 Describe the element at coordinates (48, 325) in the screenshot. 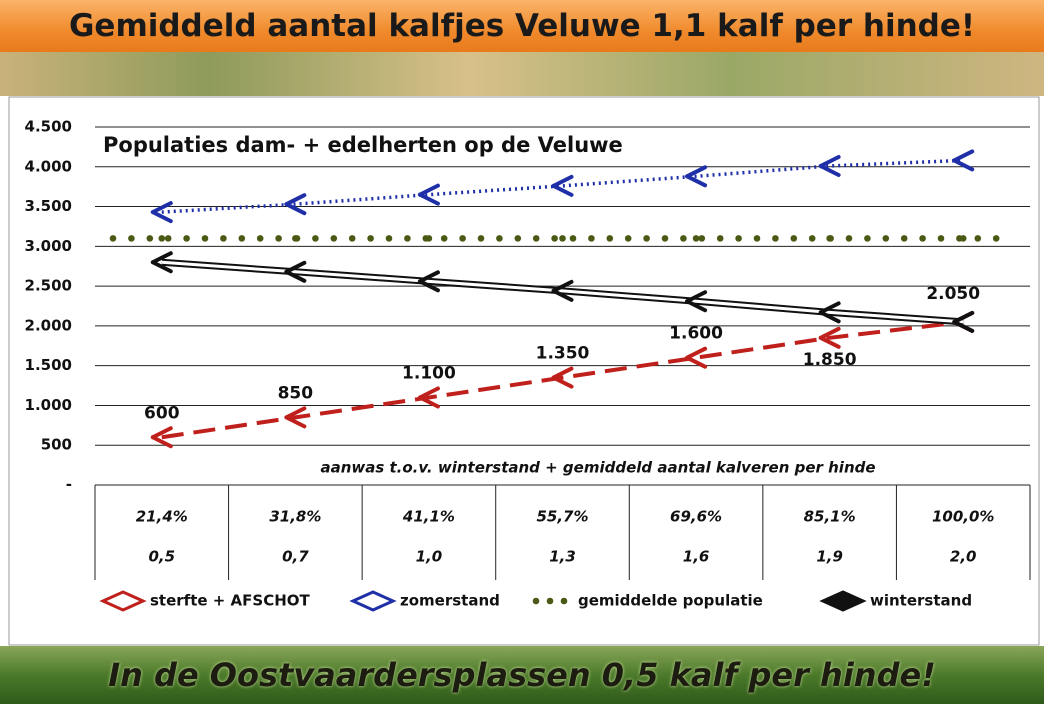

I see `y-tick-label: 2.000` at that location.